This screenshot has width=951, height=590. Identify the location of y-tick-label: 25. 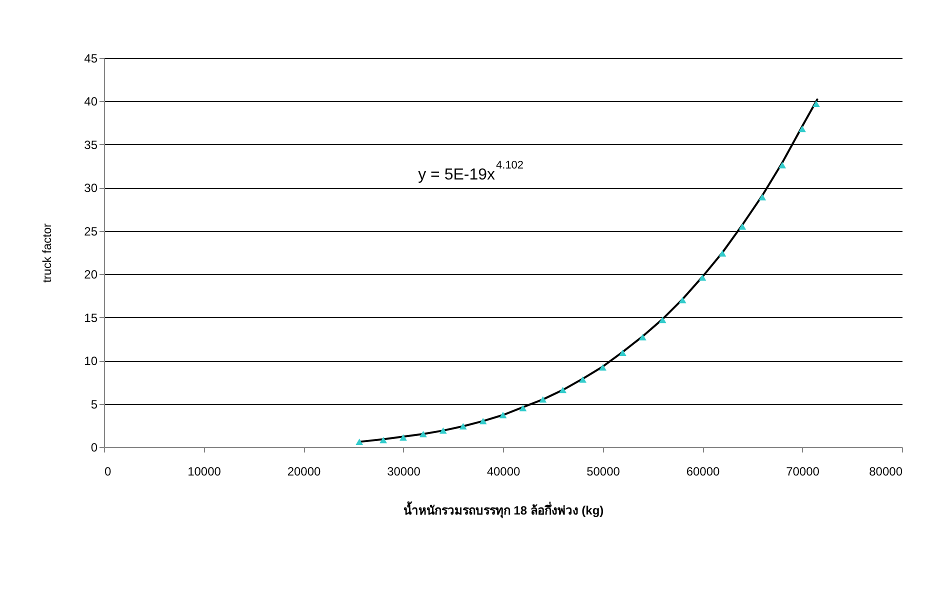
(91, 231).